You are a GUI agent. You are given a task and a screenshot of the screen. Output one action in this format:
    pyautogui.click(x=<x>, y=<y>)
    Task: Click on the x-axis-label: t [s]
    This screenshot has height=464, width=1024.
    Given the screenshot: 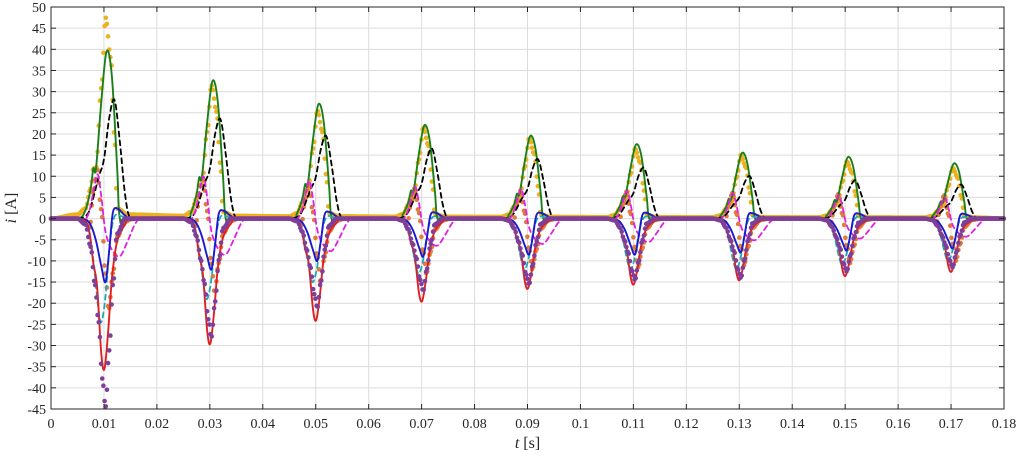 What is the action you would take?
    pyautogui.click(x=527, y=443)
    